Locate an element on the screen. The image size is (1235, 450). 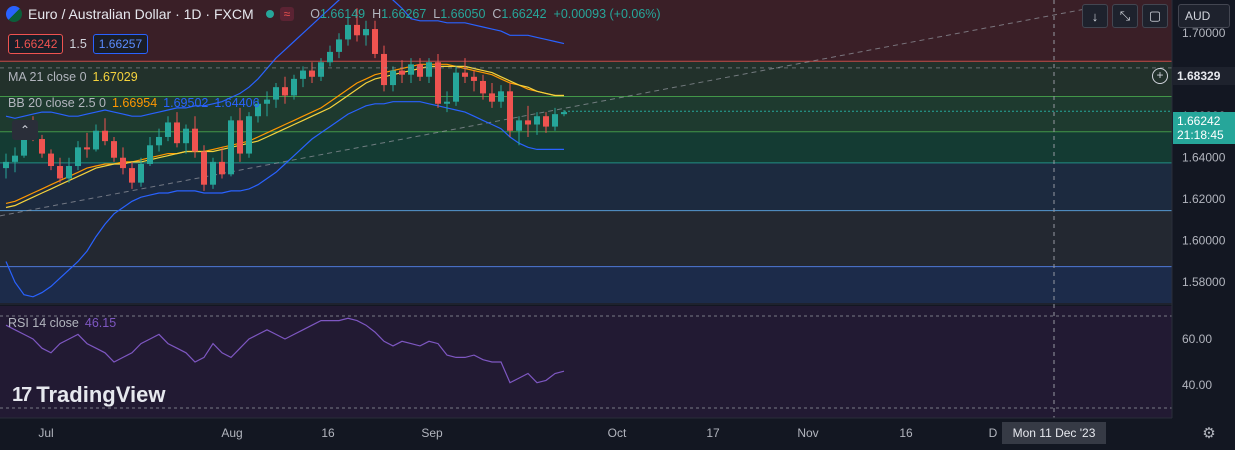
bb-upper-line is located at coordinates (285, 59).